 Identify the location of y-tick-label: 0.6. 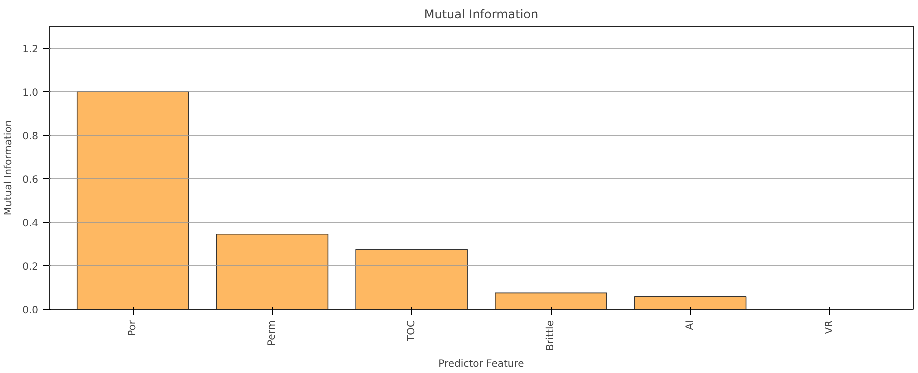
(30, 180).